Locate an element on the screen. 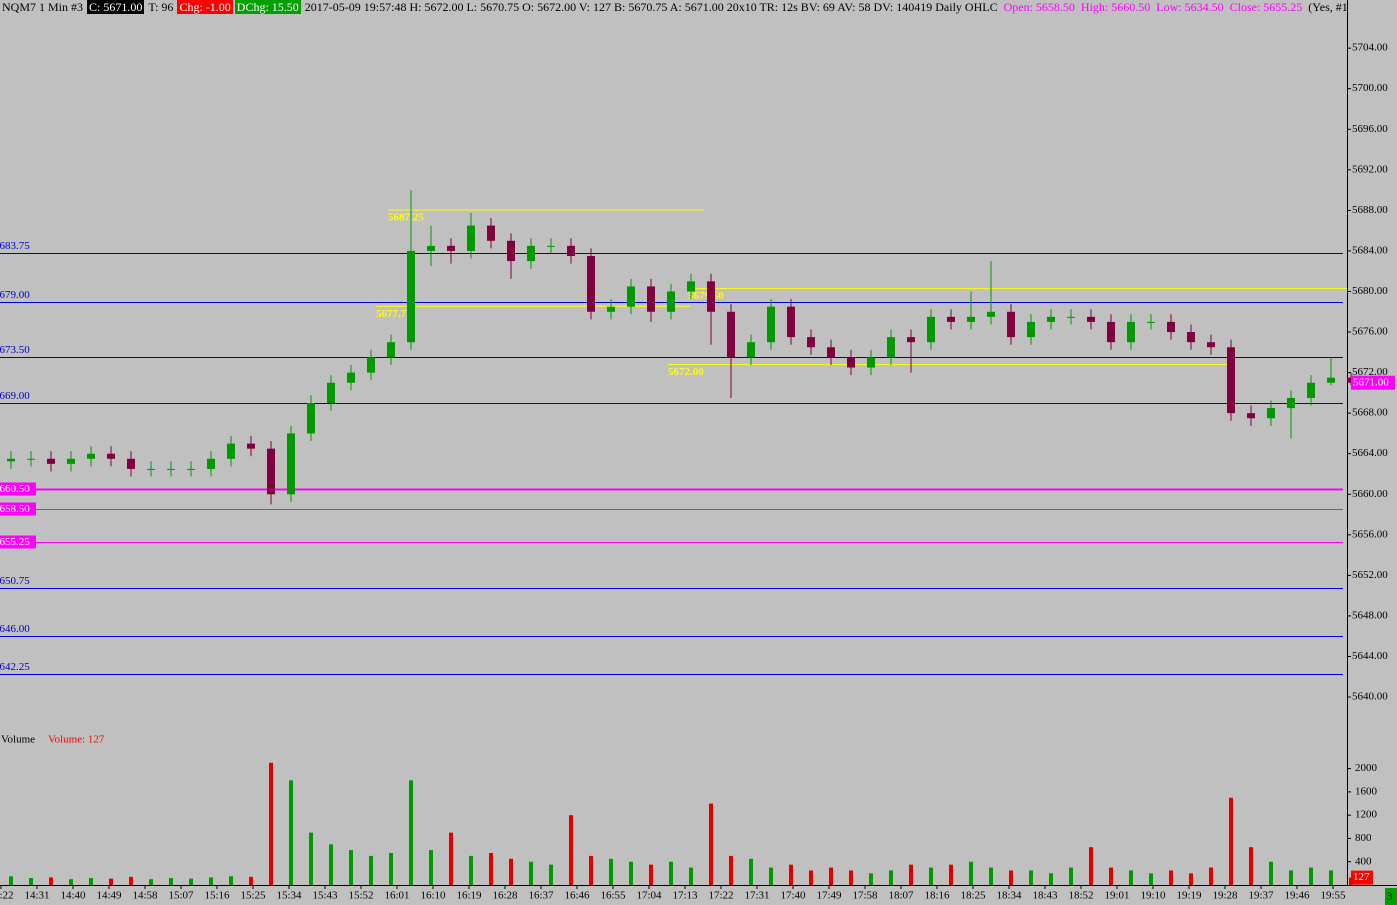 This screenshot has width=1397, height=905. level-label: 5660.50 is located at coordinates (15, 489).